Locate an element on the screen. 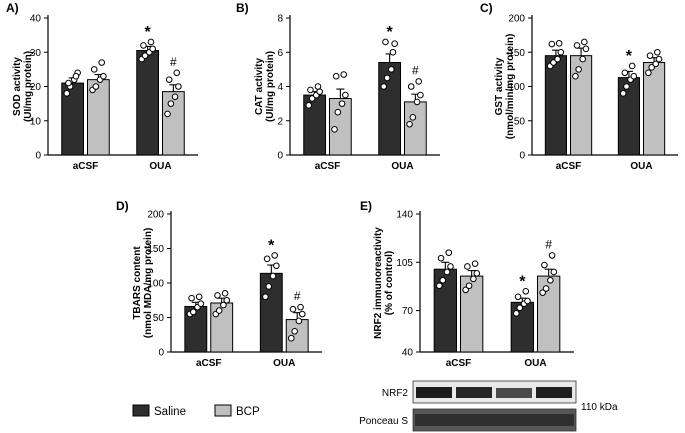 This screenshot has height=433, width=685. y-tick-label: 150 is located at coordinates (155, 249).